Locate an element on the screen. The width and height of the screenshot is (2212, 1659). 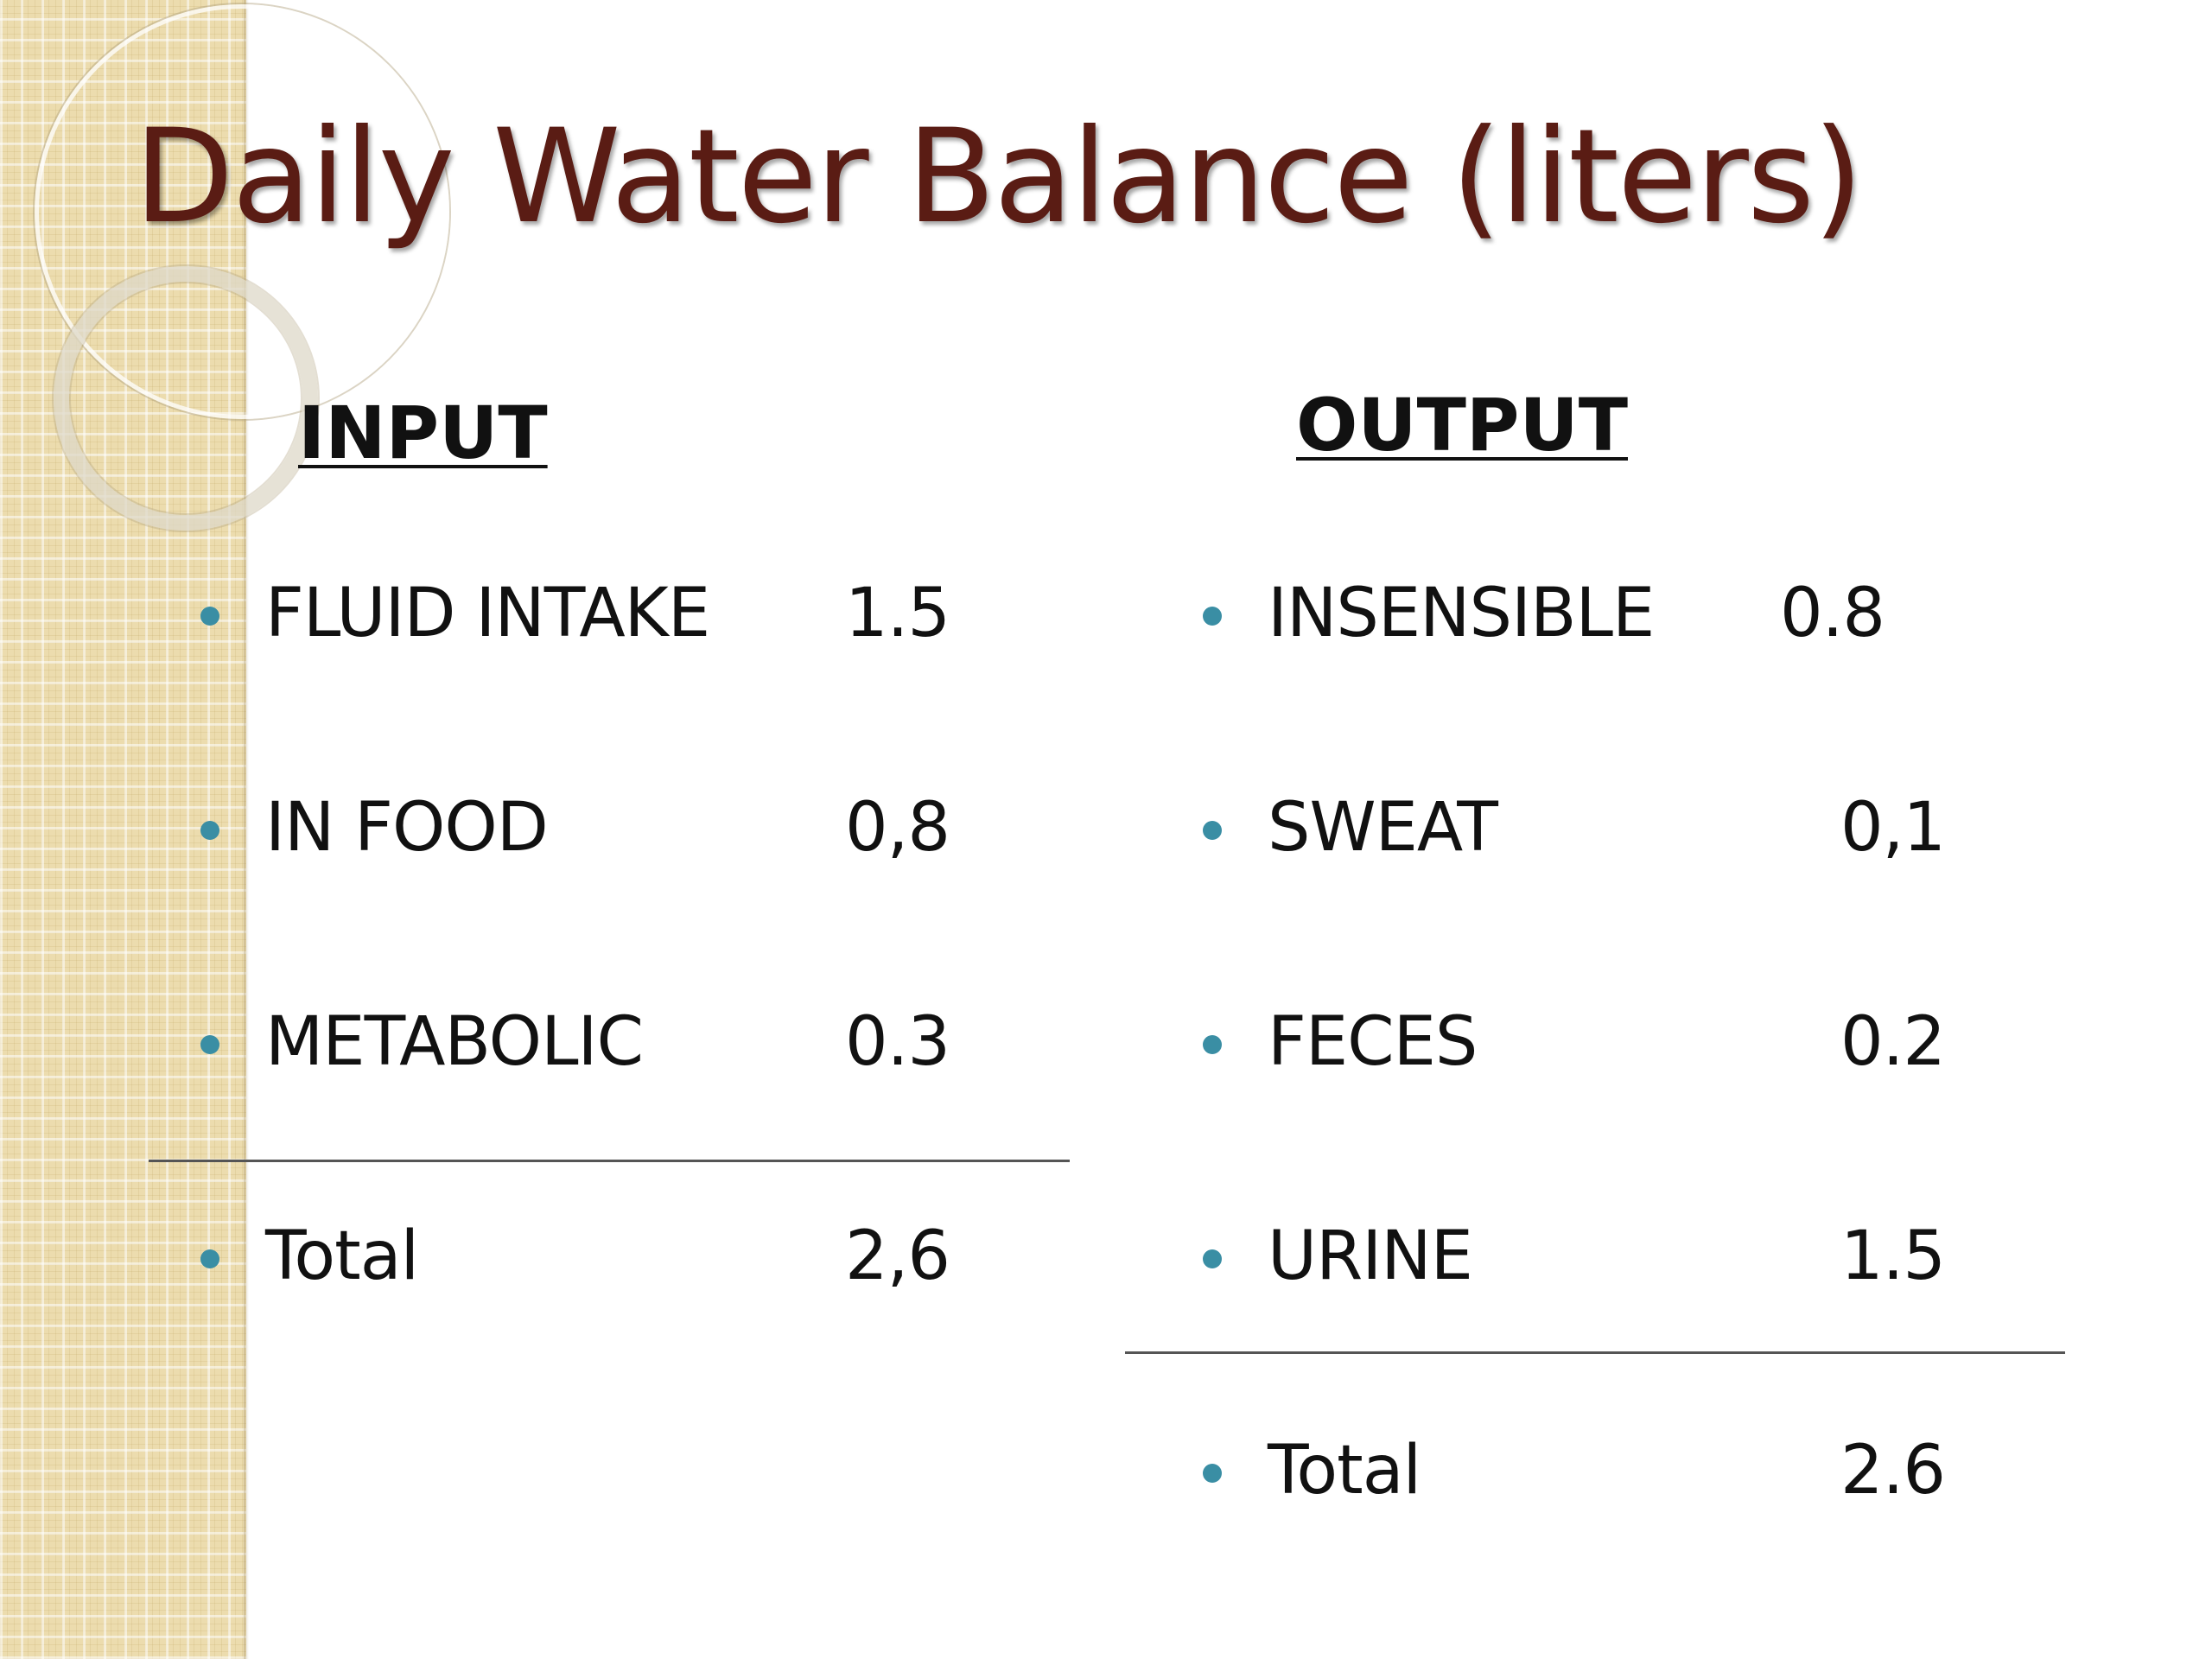
output-total-value: 2.6 is located at coordinates (1893, 1471).